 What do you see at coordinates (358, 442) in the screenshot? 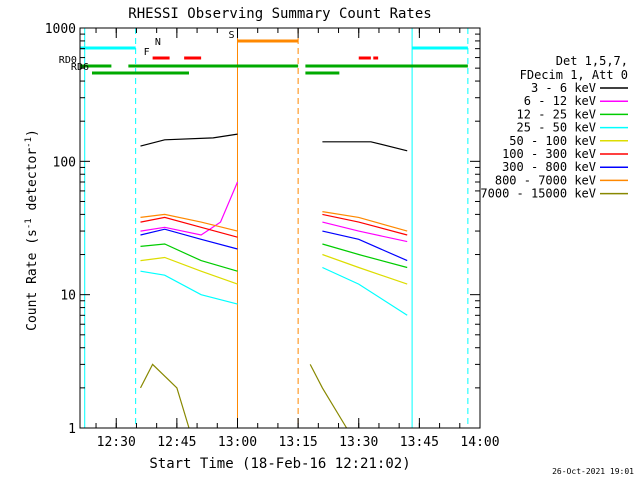
I see `x-tick-label: 13:30` at bounding box center [358, 442].